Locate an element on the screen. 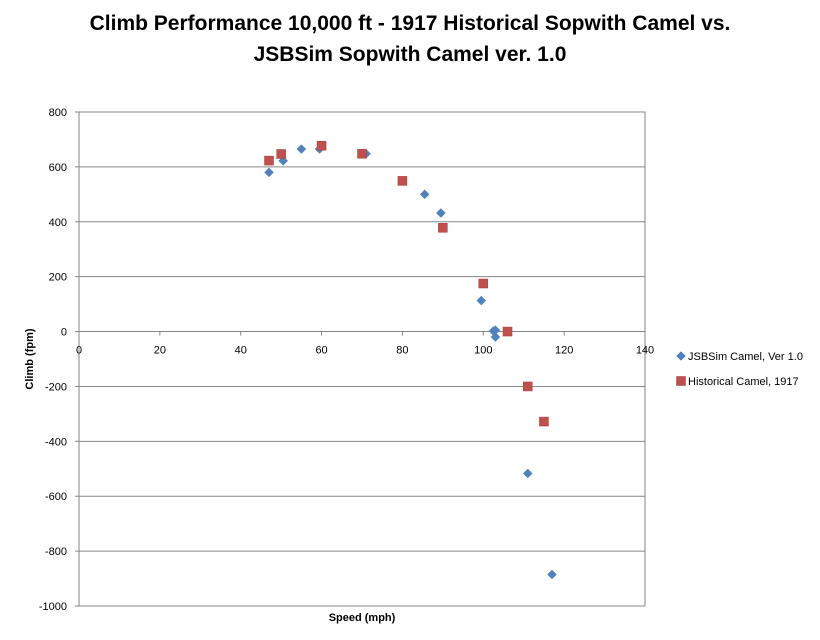 The width and height of the screenshot is (820, 640). y-tick-label: 200 is located at coordinates (58, 278).